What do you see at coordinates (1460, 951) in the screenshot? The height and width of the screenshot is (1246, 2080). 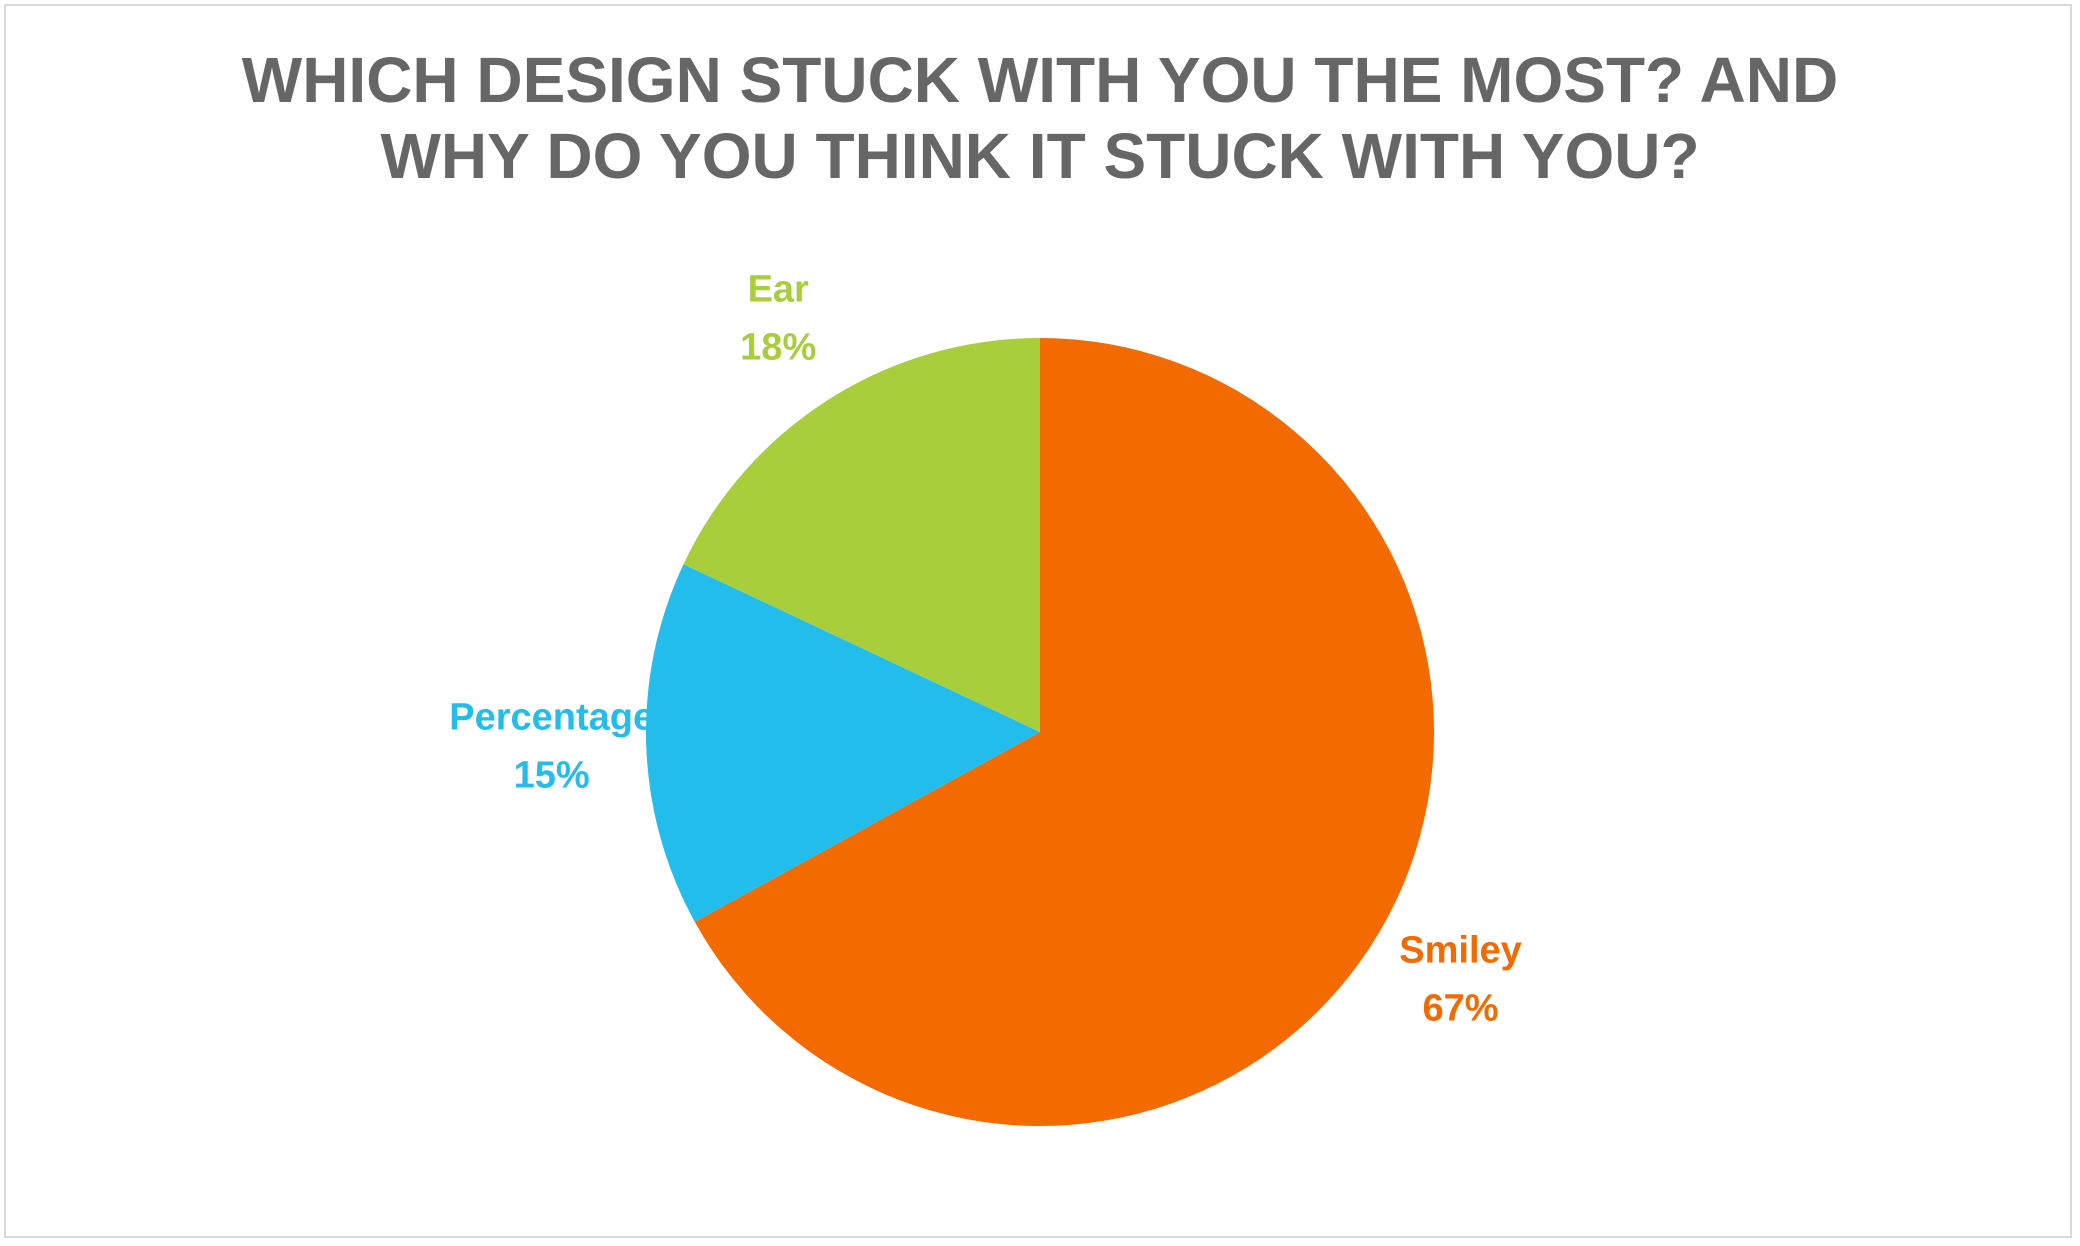 I see `slice-label: Smiley` at bounding box center [1460, 951].